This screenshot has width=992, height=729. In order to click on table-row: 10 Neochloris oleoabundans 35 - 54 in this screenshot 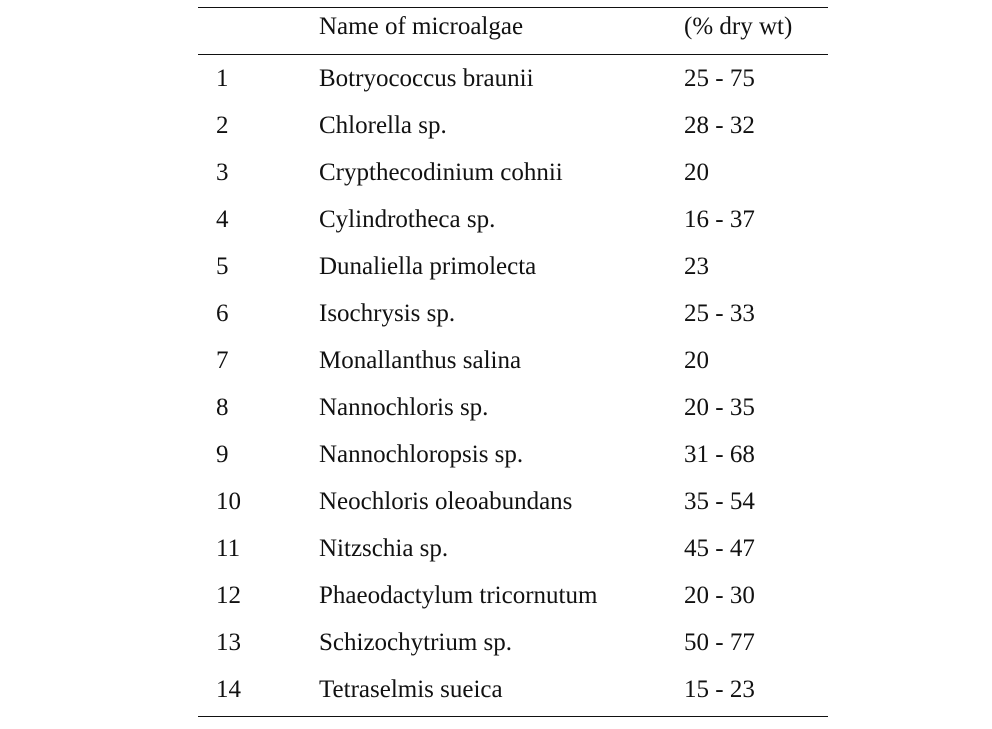, I will do `click(513, 501)`.